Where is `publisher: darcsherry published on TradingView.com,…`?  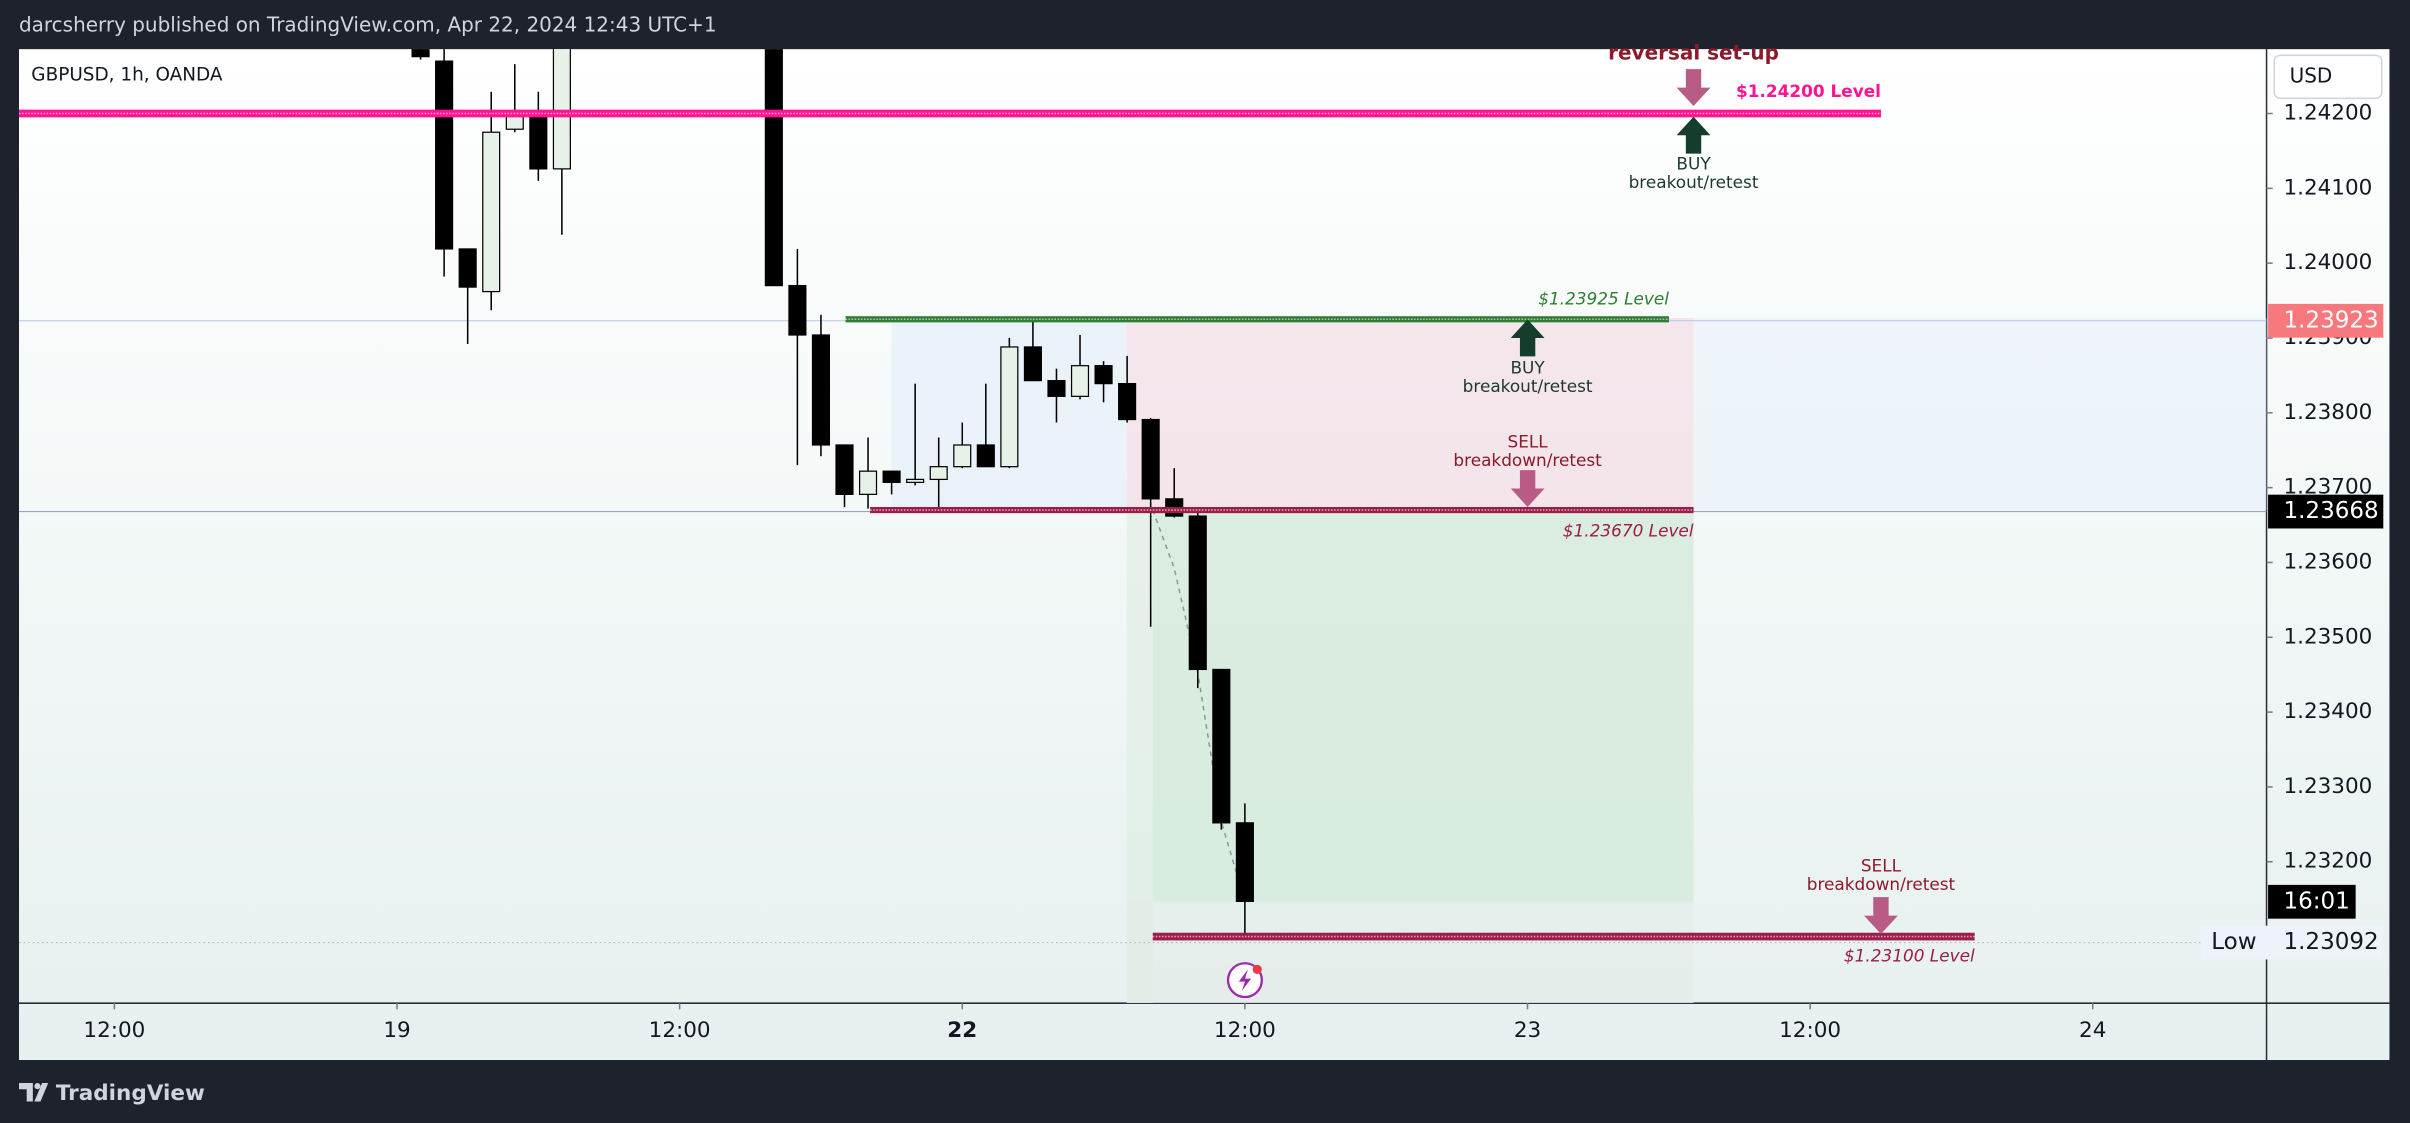 publisher: darcsherry published on TradingView.com,… is located at coordinates (368, 25).